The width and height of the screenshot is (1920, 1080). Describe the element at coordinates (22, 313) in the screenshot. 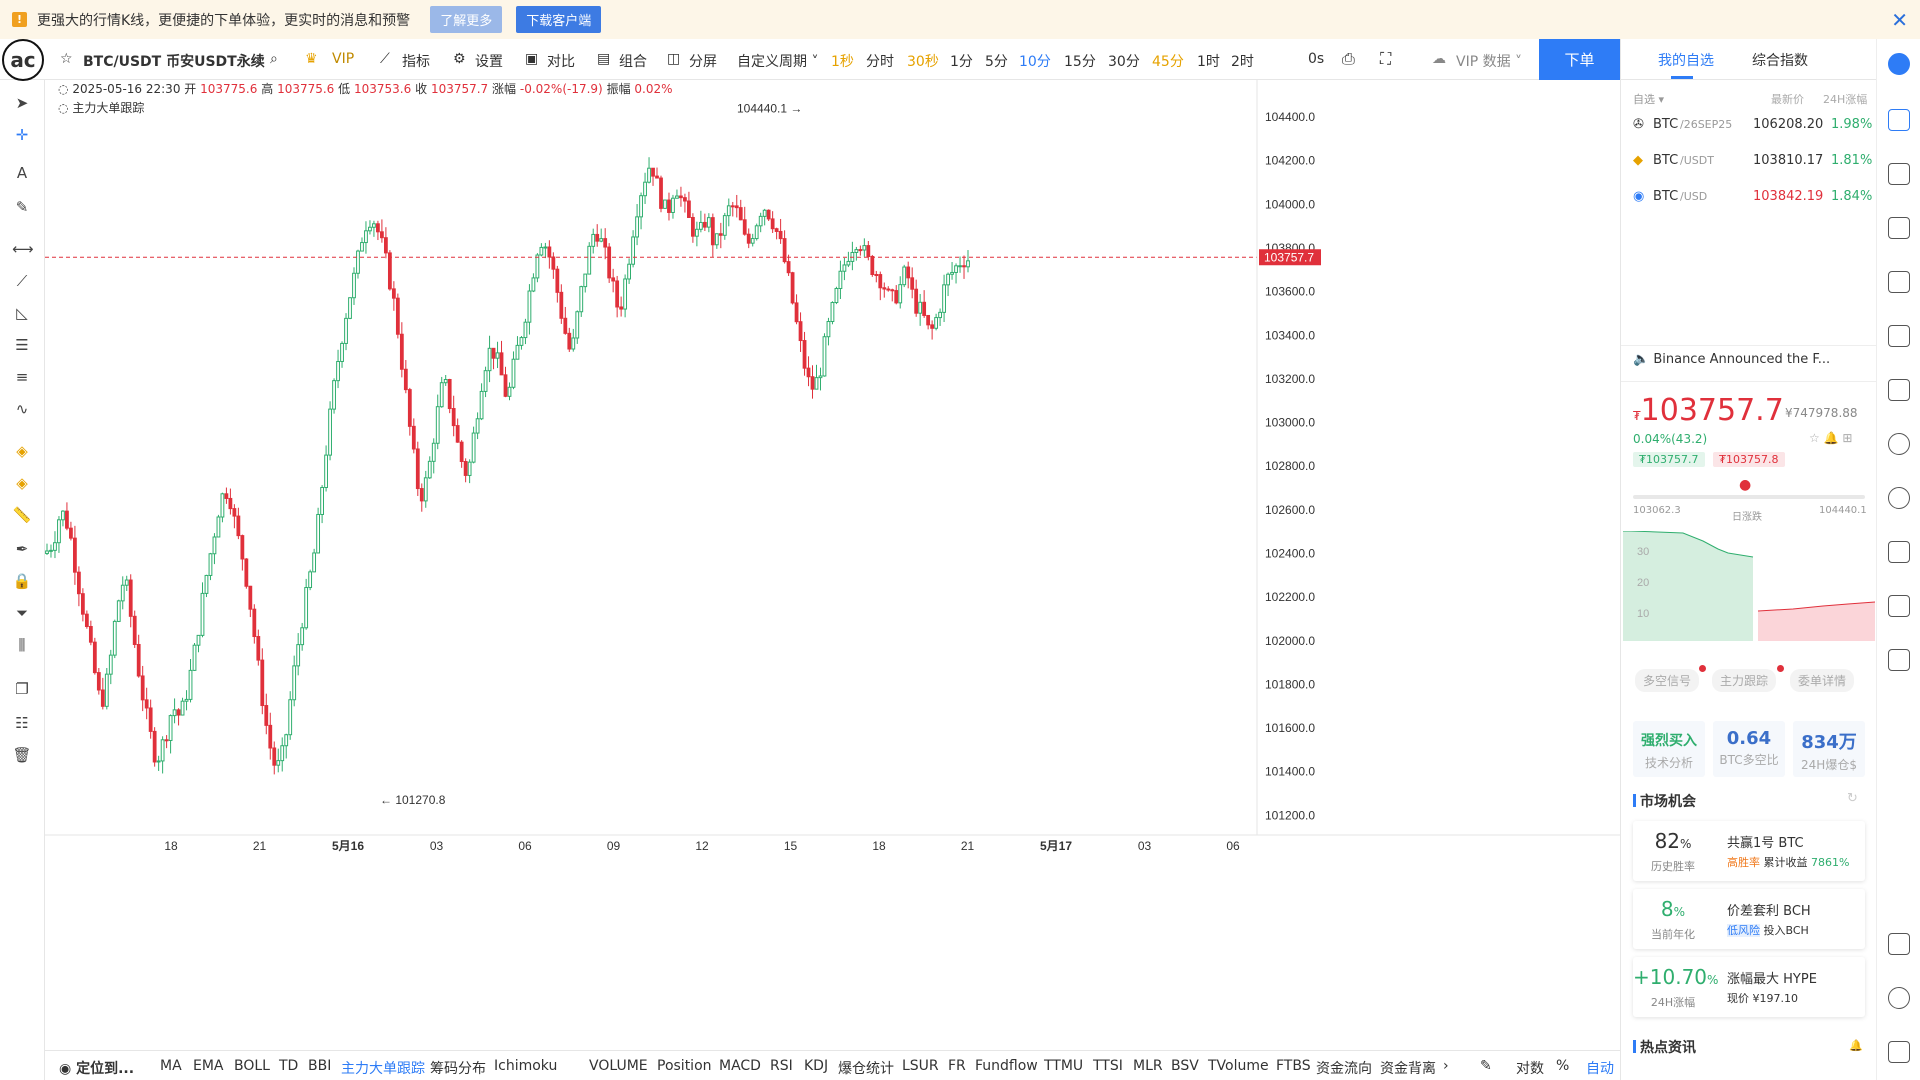

I see `triangle-icon: ◺` at that location.